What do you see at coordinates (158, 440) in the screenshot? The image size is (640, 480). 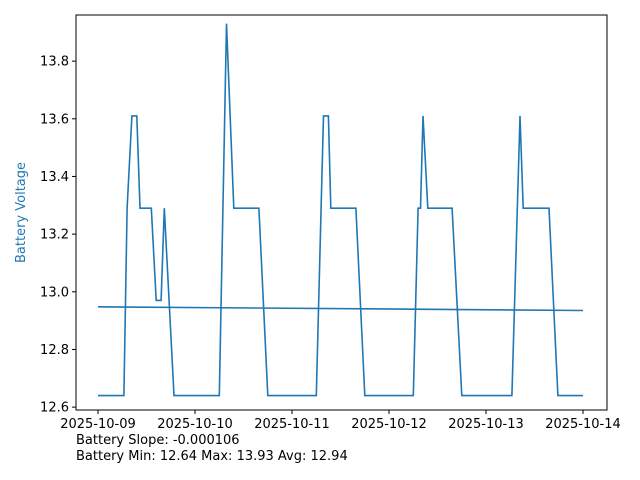 I see `battery-slope-text: Battery Slope: -0.000106` at bounding box center [158, 440].